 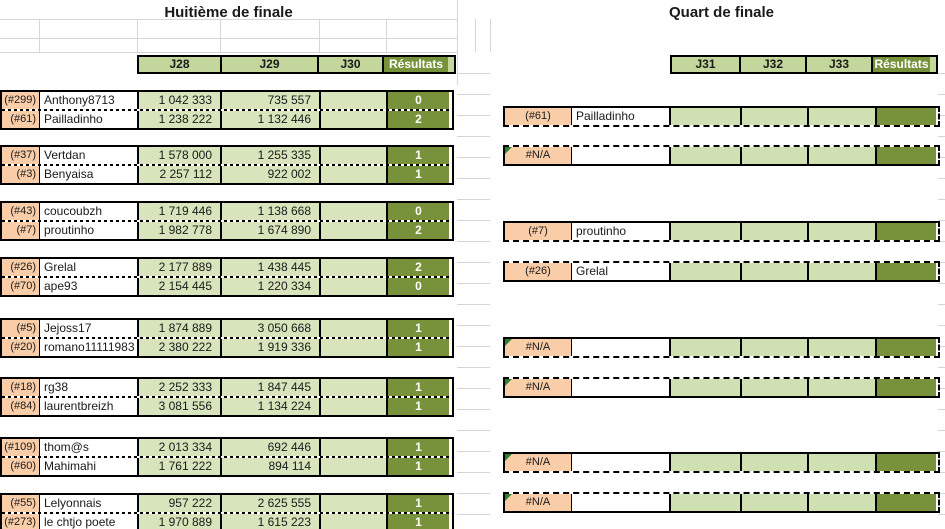 What do you see at coordinates (88, 503) in the screenshot?
I see `player-name: Lelyonnais` at bounding box center [88, 503].